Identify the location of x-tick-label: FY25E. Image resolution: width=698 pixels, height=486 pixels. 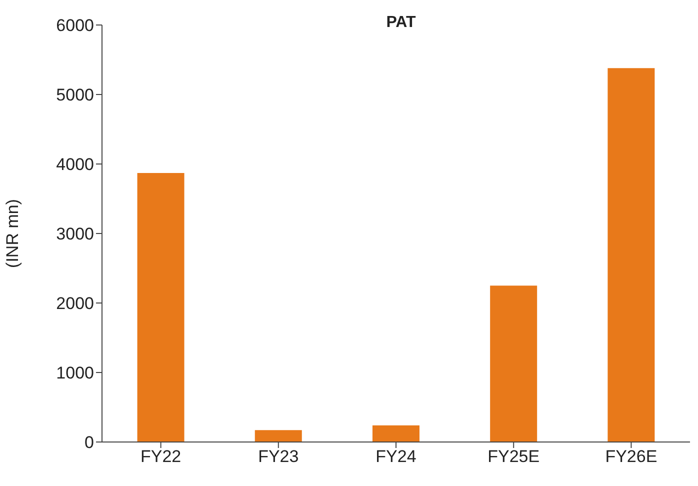
(514, 456).